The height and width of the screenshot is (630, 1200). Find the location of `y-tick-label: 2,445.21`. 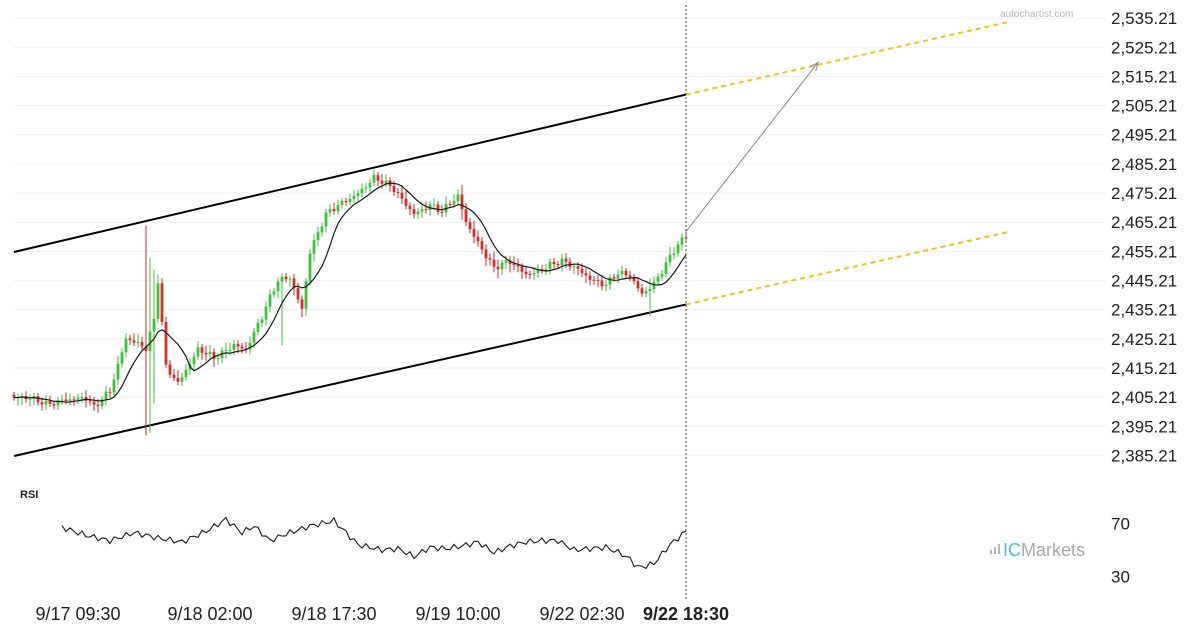

y-tick-label: 2,445.21 is located at coordinates (1144, 281).